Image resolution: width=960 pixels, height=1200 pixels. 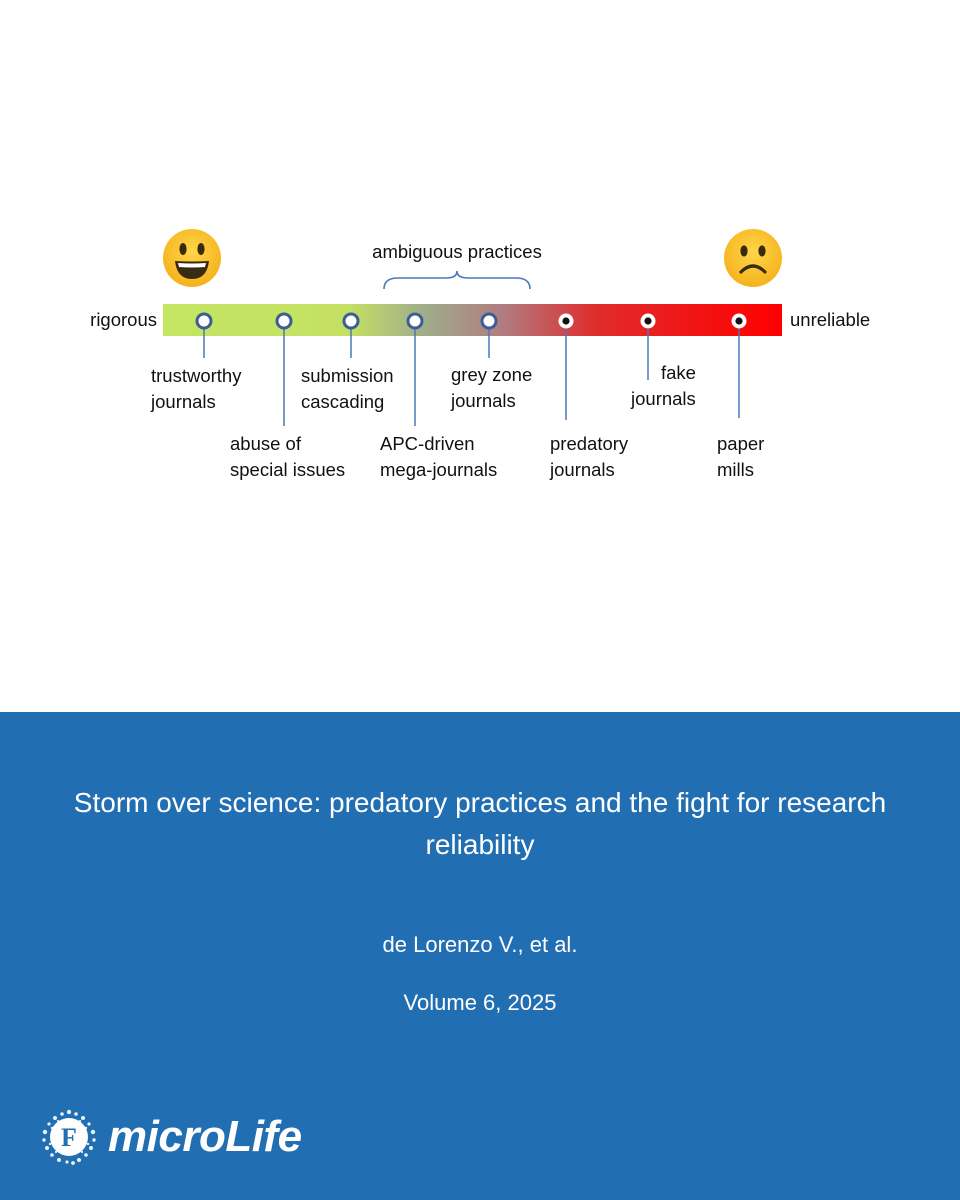 What do you see at coordinates (483, 400) in the screenshot?
I see `label-grey-zone-journals-line2: journals` at bounding box center [483, 400].